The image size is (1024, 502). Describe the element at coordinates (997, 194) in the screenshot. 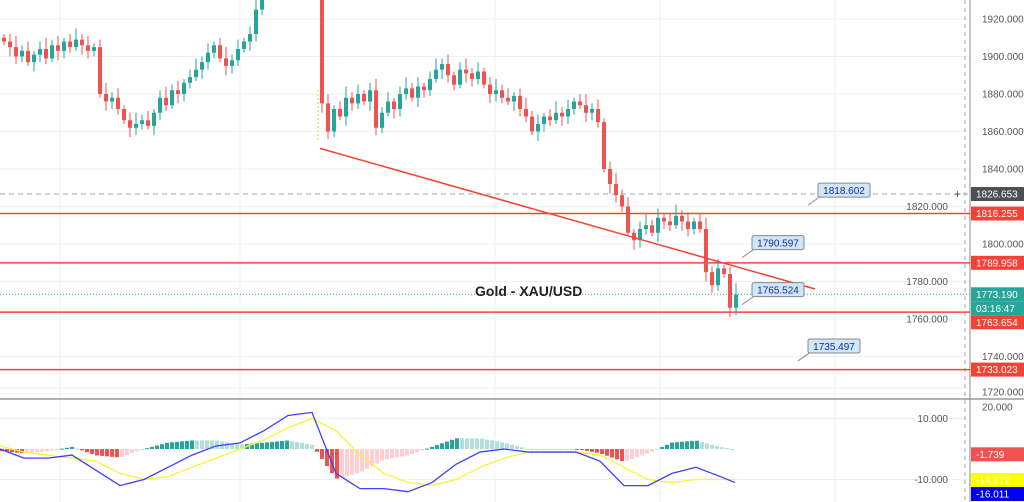

I see `crosshair-price-tag-bg` at that location.